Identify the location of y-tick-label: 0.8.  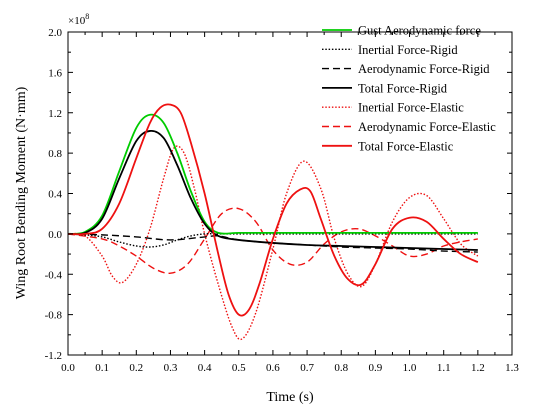
(55, 154).